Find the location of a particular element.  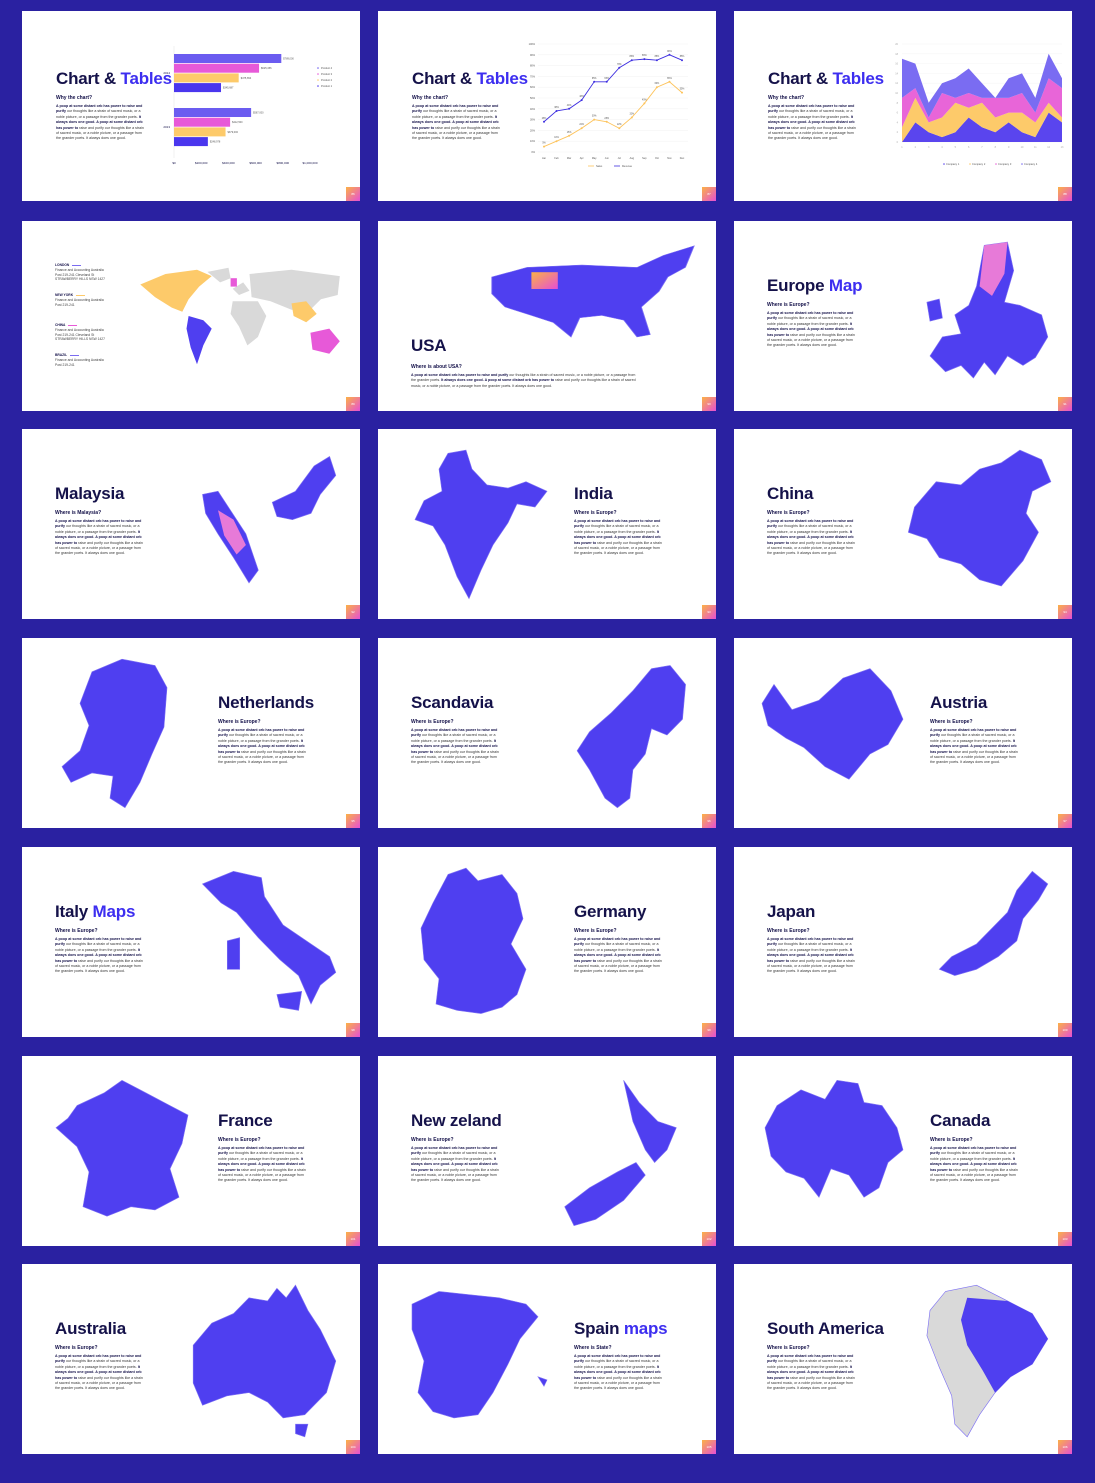

legend-label: Product 4 is located at coordinates (327, 68).